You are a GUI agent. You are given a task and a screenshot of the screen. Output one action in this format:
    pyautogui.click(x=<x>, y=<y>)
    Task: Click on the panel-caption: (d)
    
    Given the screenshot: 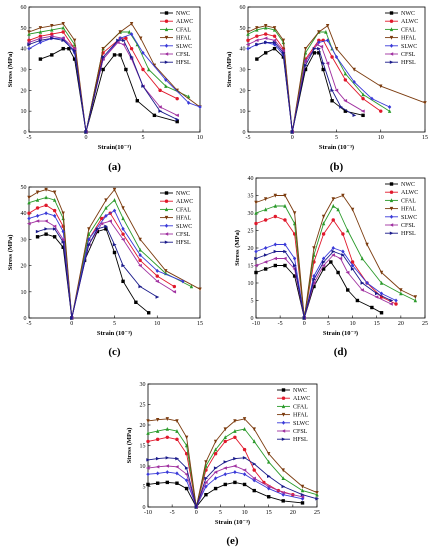 What is the action you would take?
    pyautogui.click(x=341, y=352)
    